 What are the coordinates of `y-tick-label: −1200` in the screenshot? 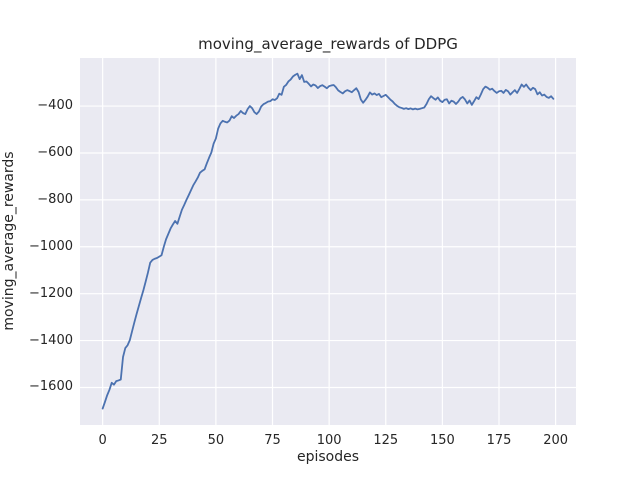 It's located at (51, 293).